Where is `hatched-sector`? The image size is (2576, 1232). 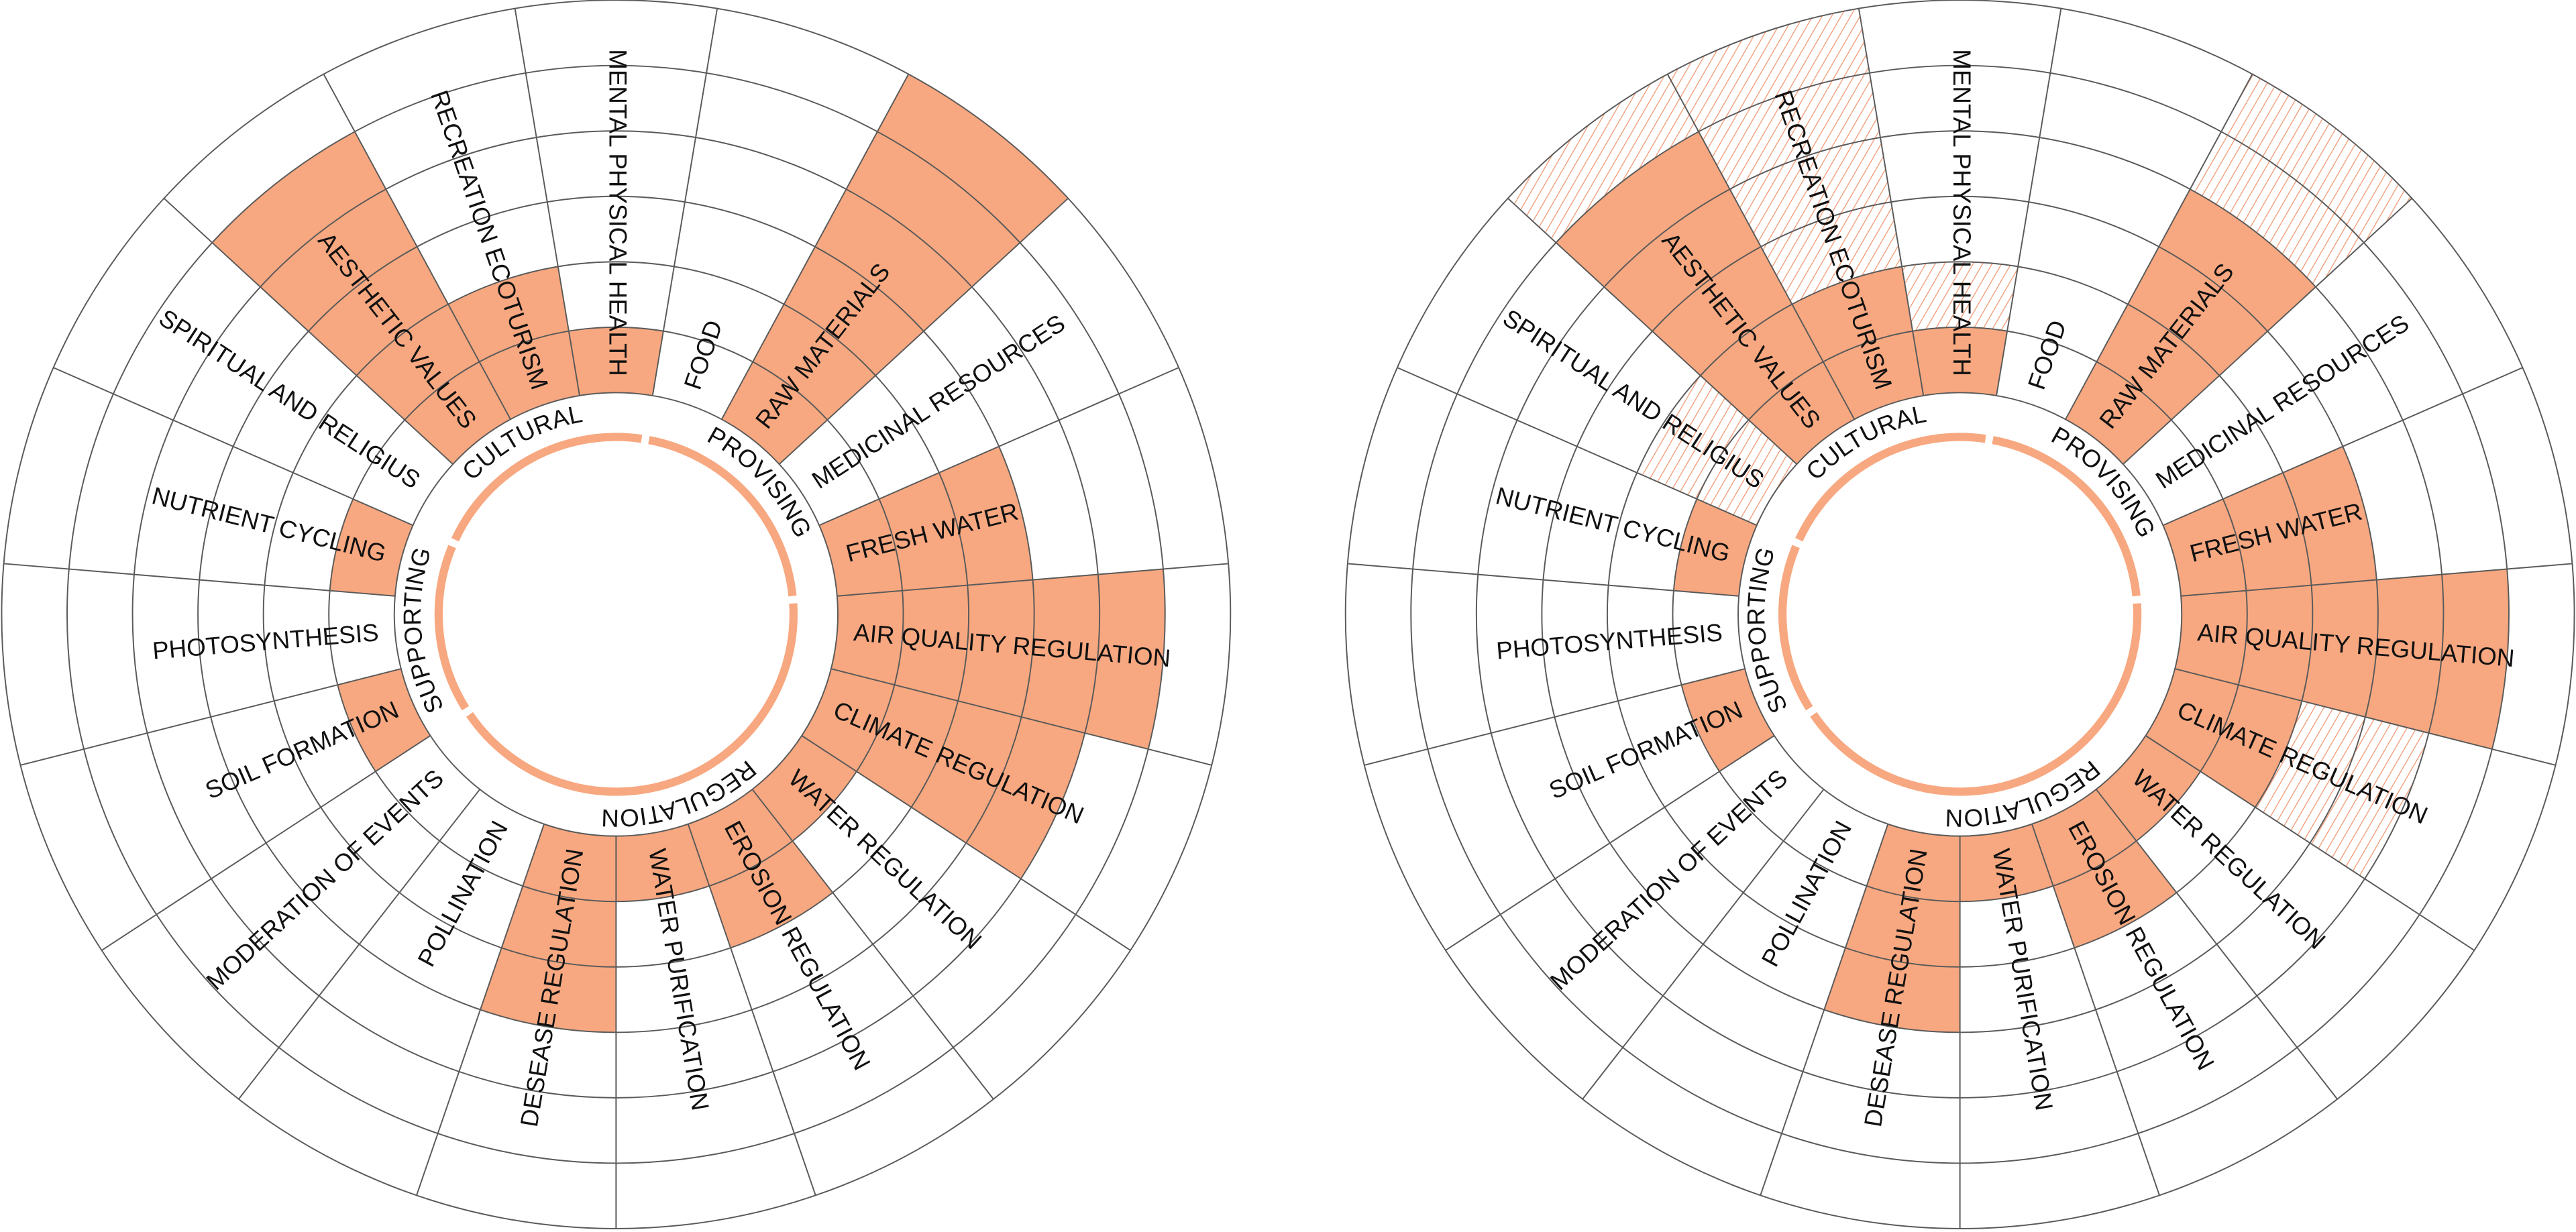
hatched-sector is located at coordinates (1717, 450).